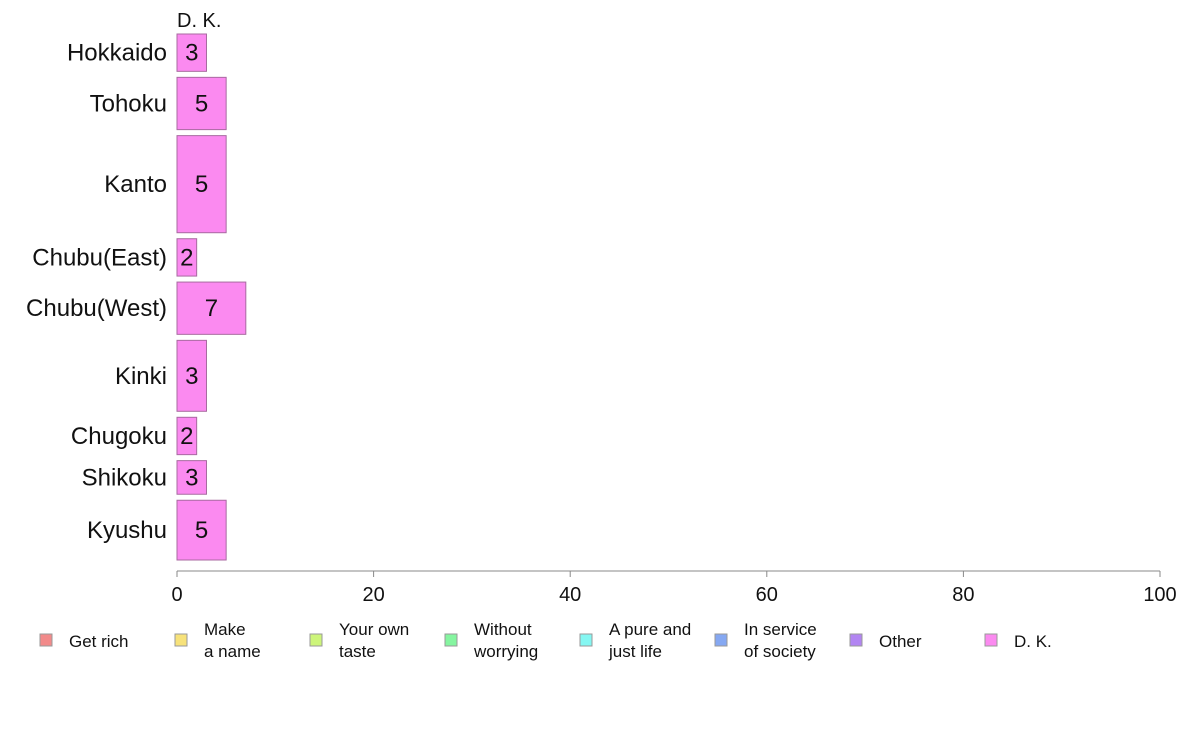 Image resolution: width=1188 pixels, height=741 pixels. I want to click on legend-label-line: In service, so click(780, 629).